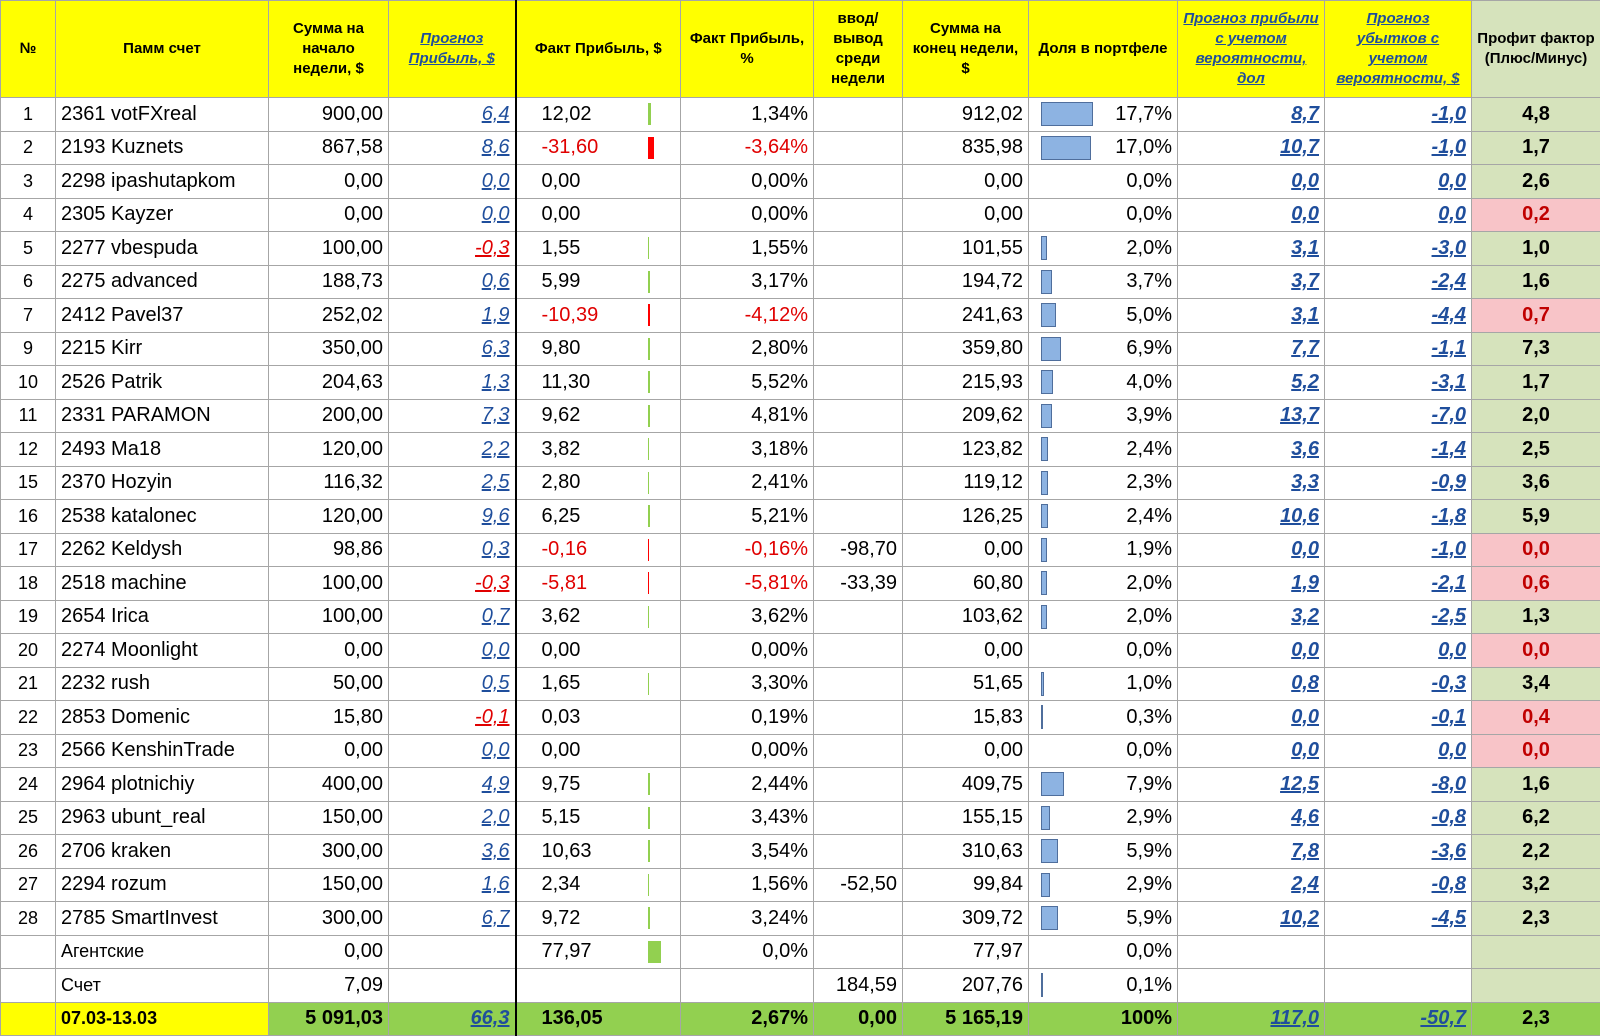 This screenshot has width=1600, height=1036. I want to click on forecast-profit: 6,7, so click(452, 919).